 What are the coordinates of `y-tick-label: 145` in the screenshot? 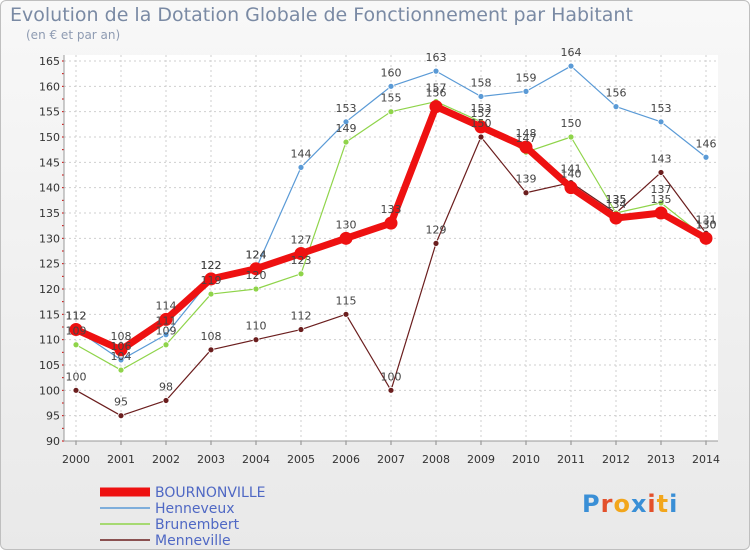 It's located at (49, 162).